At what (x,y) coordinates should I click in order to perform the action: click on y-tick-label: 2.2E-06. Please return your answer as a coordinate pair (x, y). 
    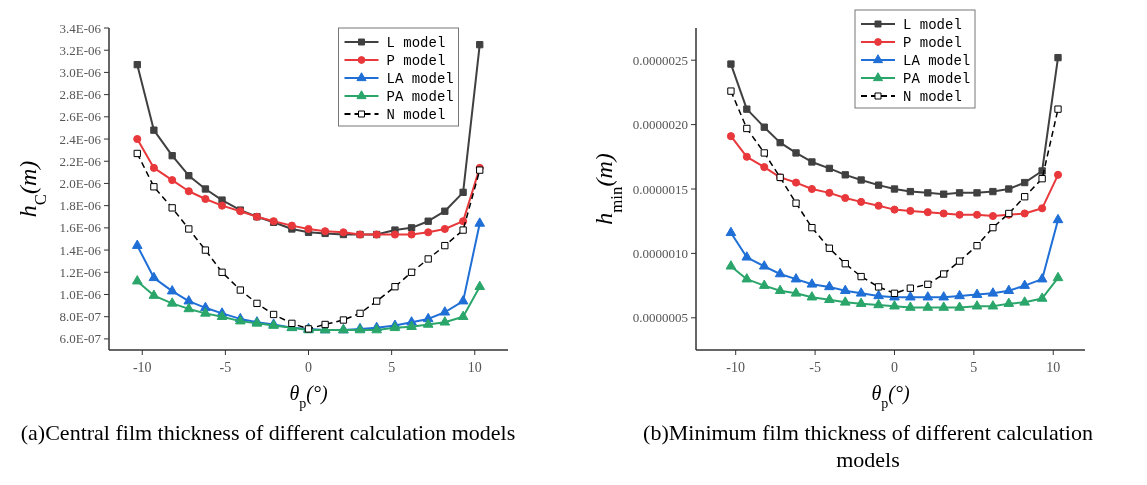
    Looking at the image, I should click on (80, 161).